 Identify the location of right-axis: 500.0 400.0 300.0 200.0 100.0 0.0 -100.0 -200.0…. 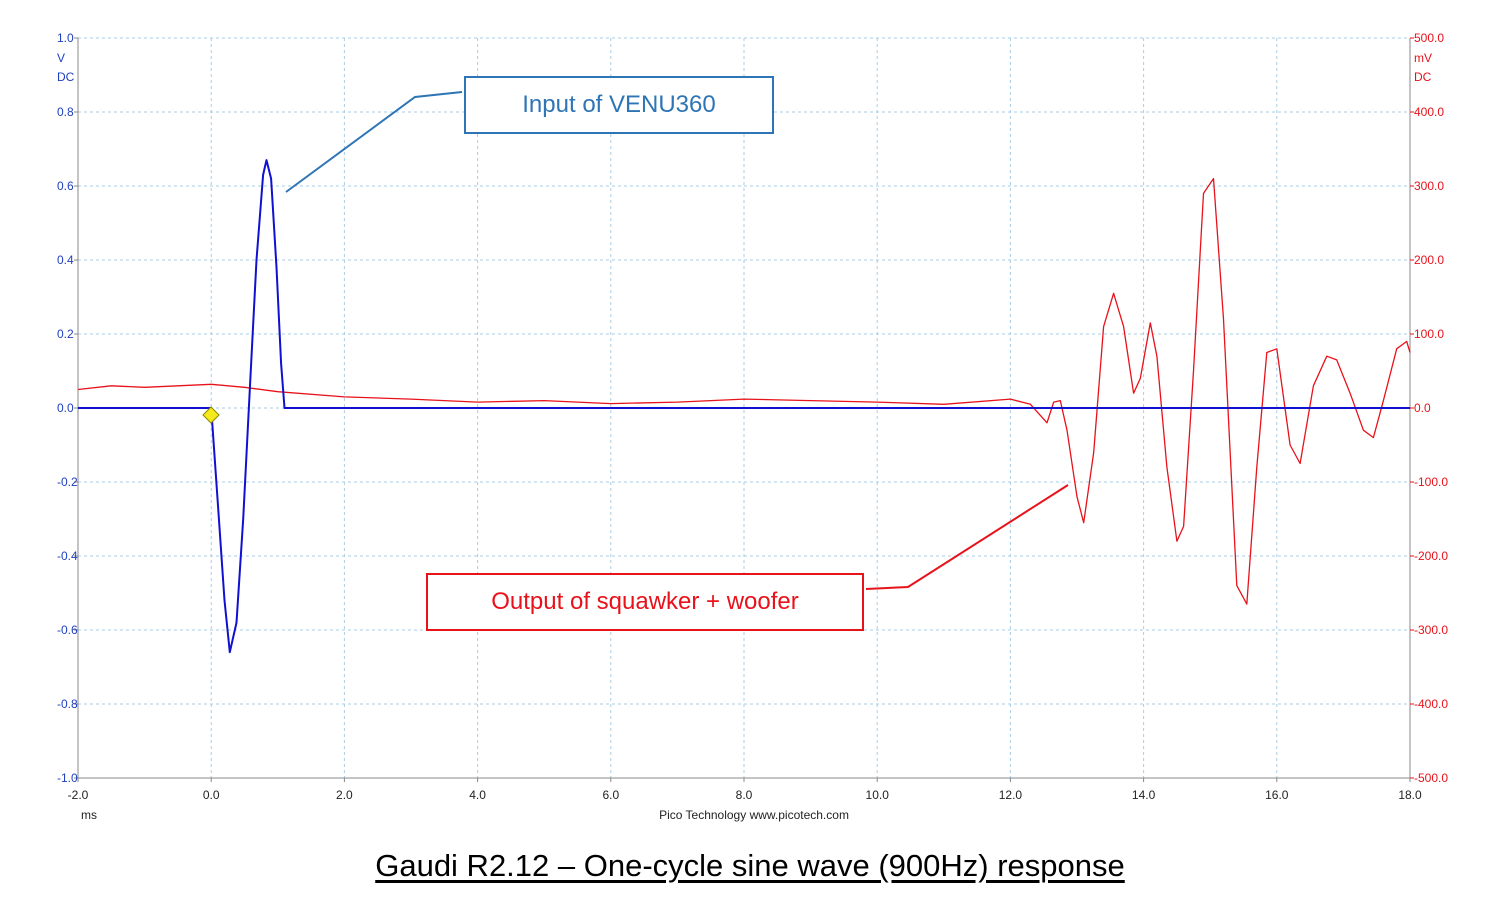
(1428, 408).